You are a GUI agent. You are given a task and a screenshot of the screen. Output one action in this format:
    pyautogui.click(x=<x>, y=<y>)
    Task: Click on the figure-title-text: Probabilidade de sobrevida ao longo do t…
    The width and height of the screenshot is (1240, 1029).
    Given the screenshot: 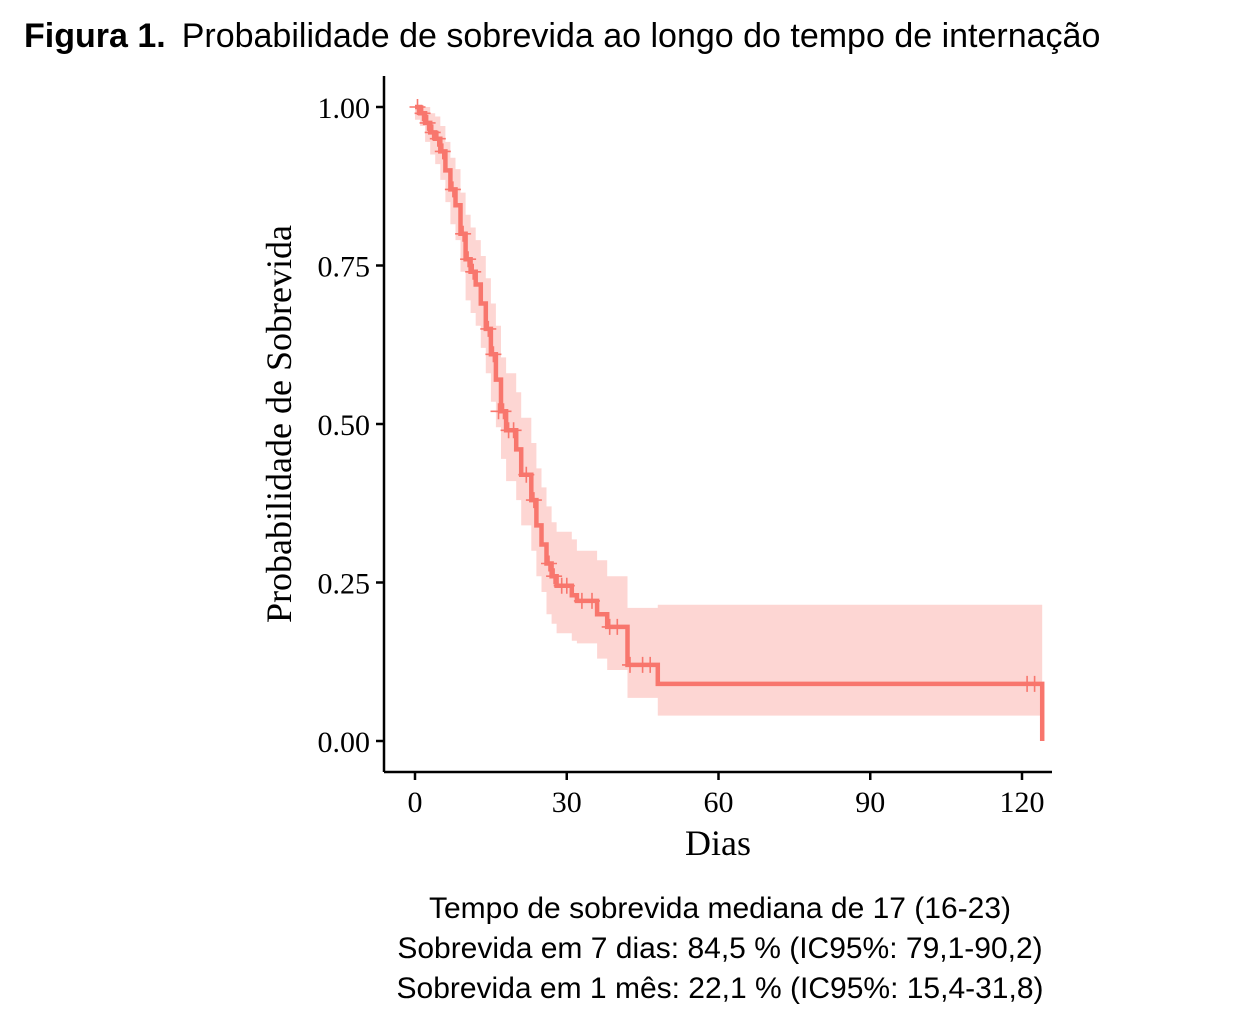 What is the action you would take?
    pyautogui.click(x=641, y=36)
    